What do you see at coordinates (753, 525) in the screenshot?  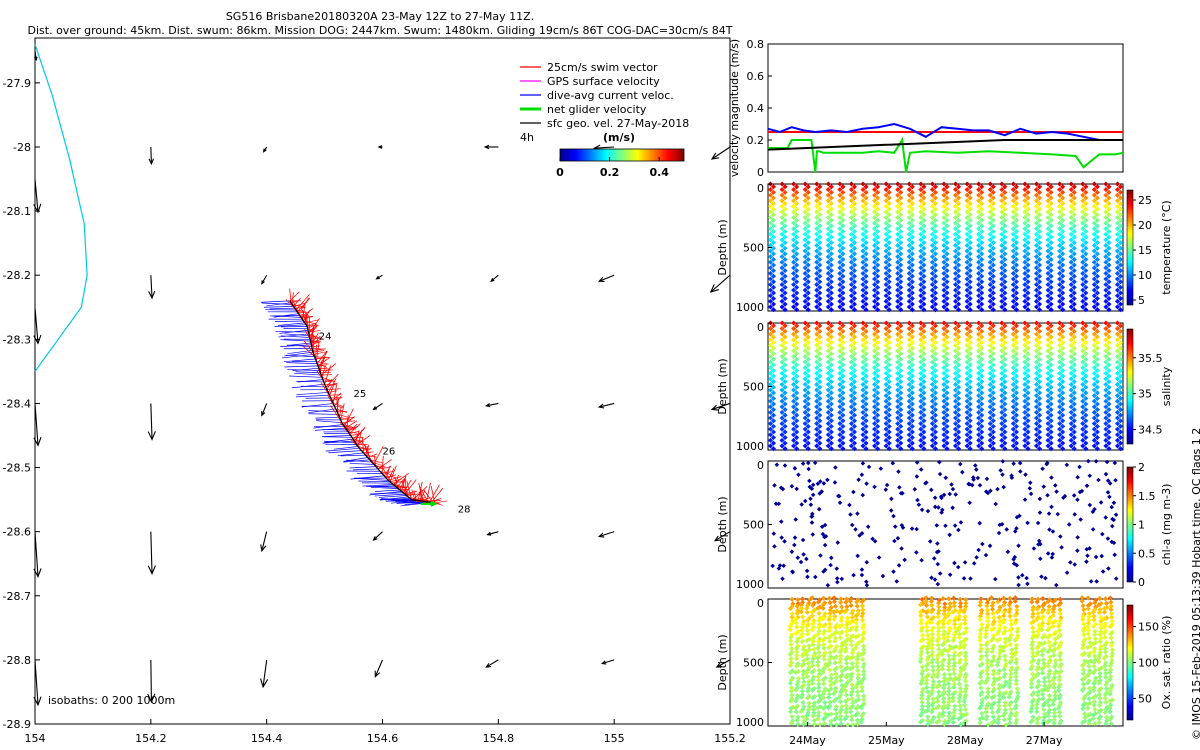 I see `section-ytick-label: 500` at bounding box center [753, 525].